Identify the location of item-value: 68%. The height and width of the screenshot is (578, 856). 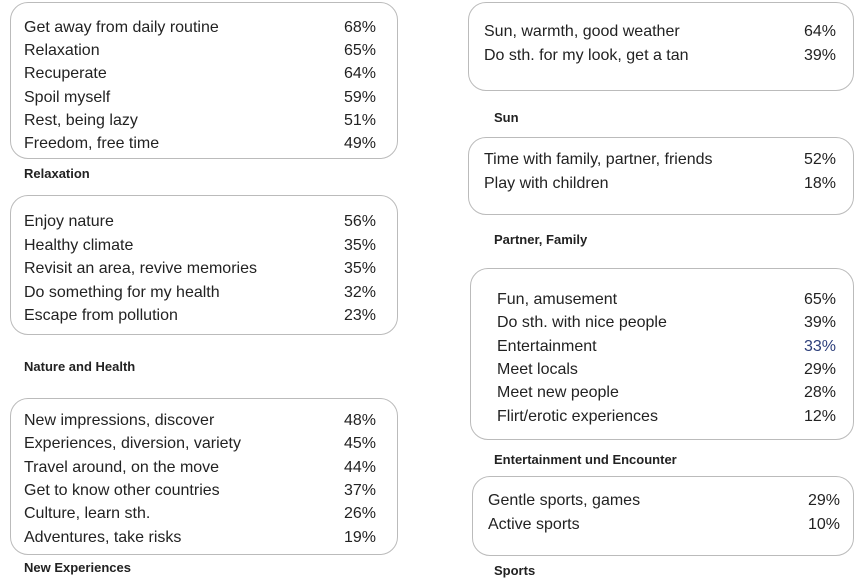
(359, 27).